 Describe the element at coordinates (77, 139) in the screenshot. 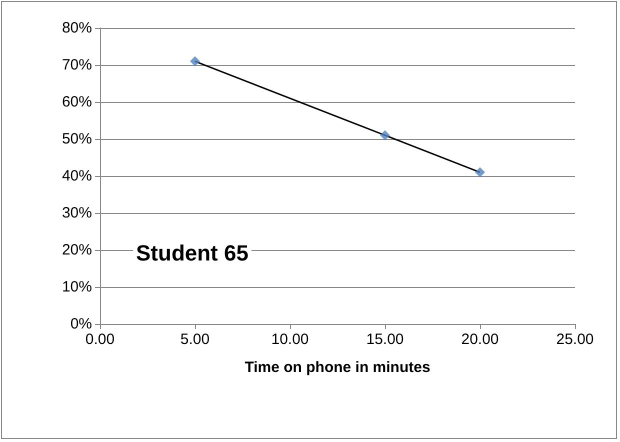

I see `y-tick-label: 50%` at that location.